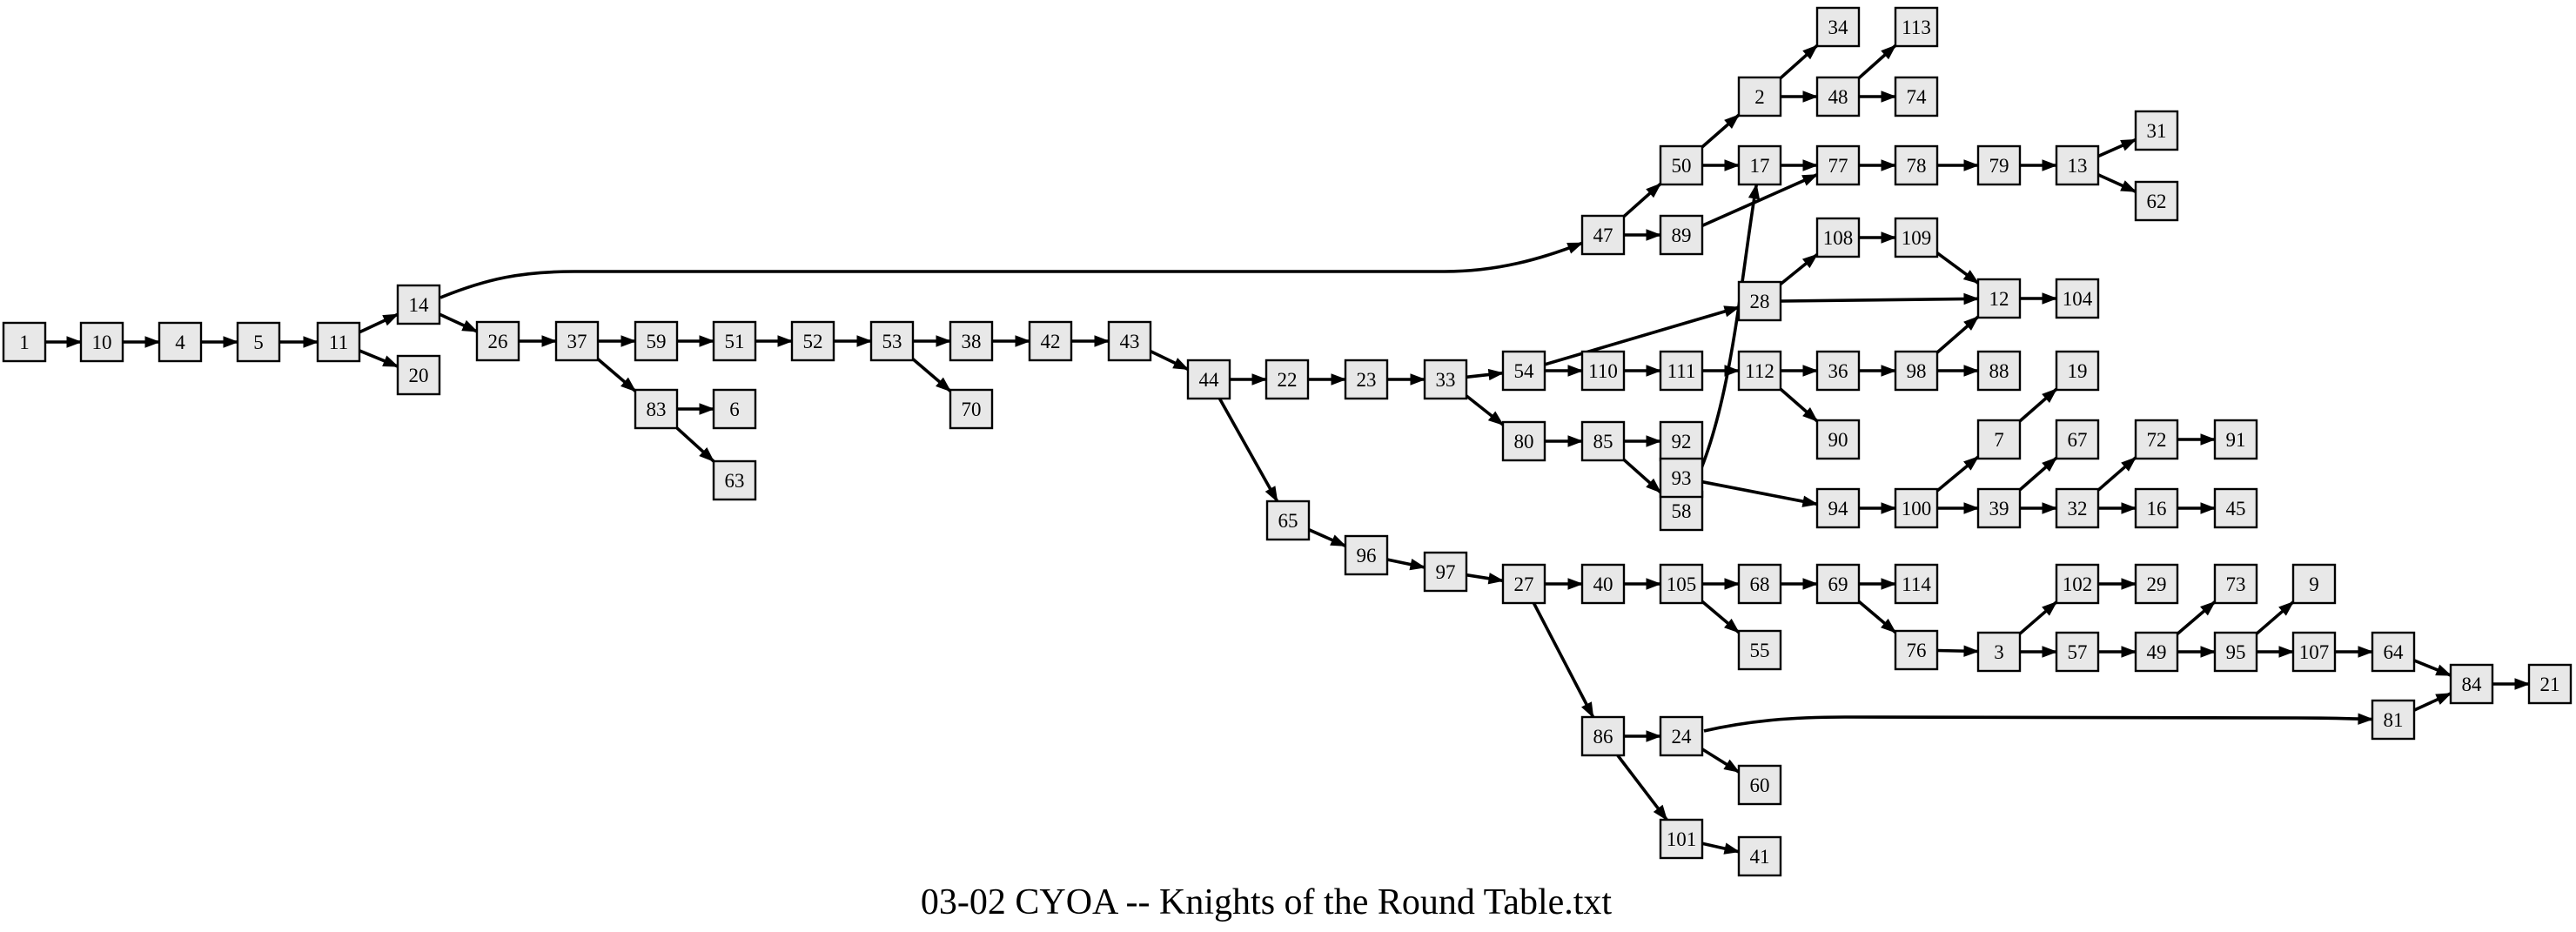 The image size is (2576, 932). I want to click on node-label: 22, so click(1288, 380).